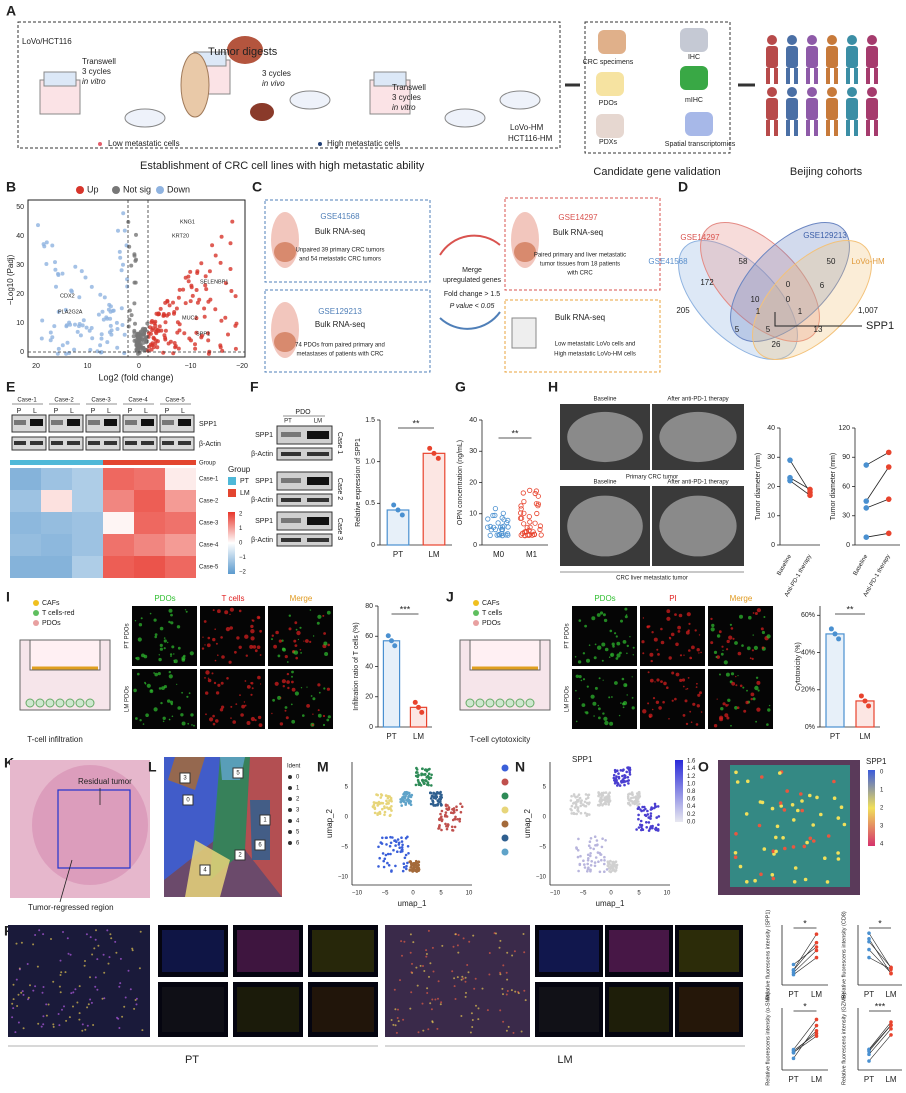 Image resolution: width=906 pixels, height=1093 pixels. I want to click on y-tick-label: 0.5, so click(370, 503).